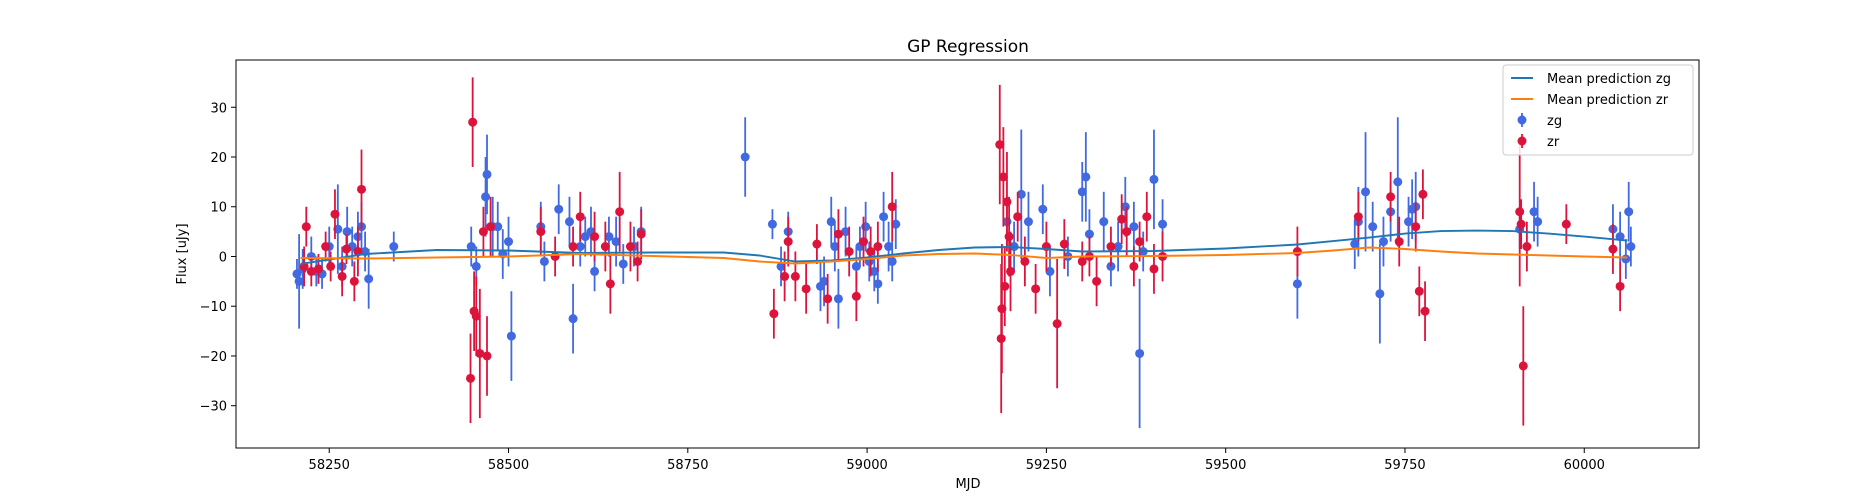 This screenshot has height=500, width=1875. I want to click on y-tick-label: −30, so click(213, 407).